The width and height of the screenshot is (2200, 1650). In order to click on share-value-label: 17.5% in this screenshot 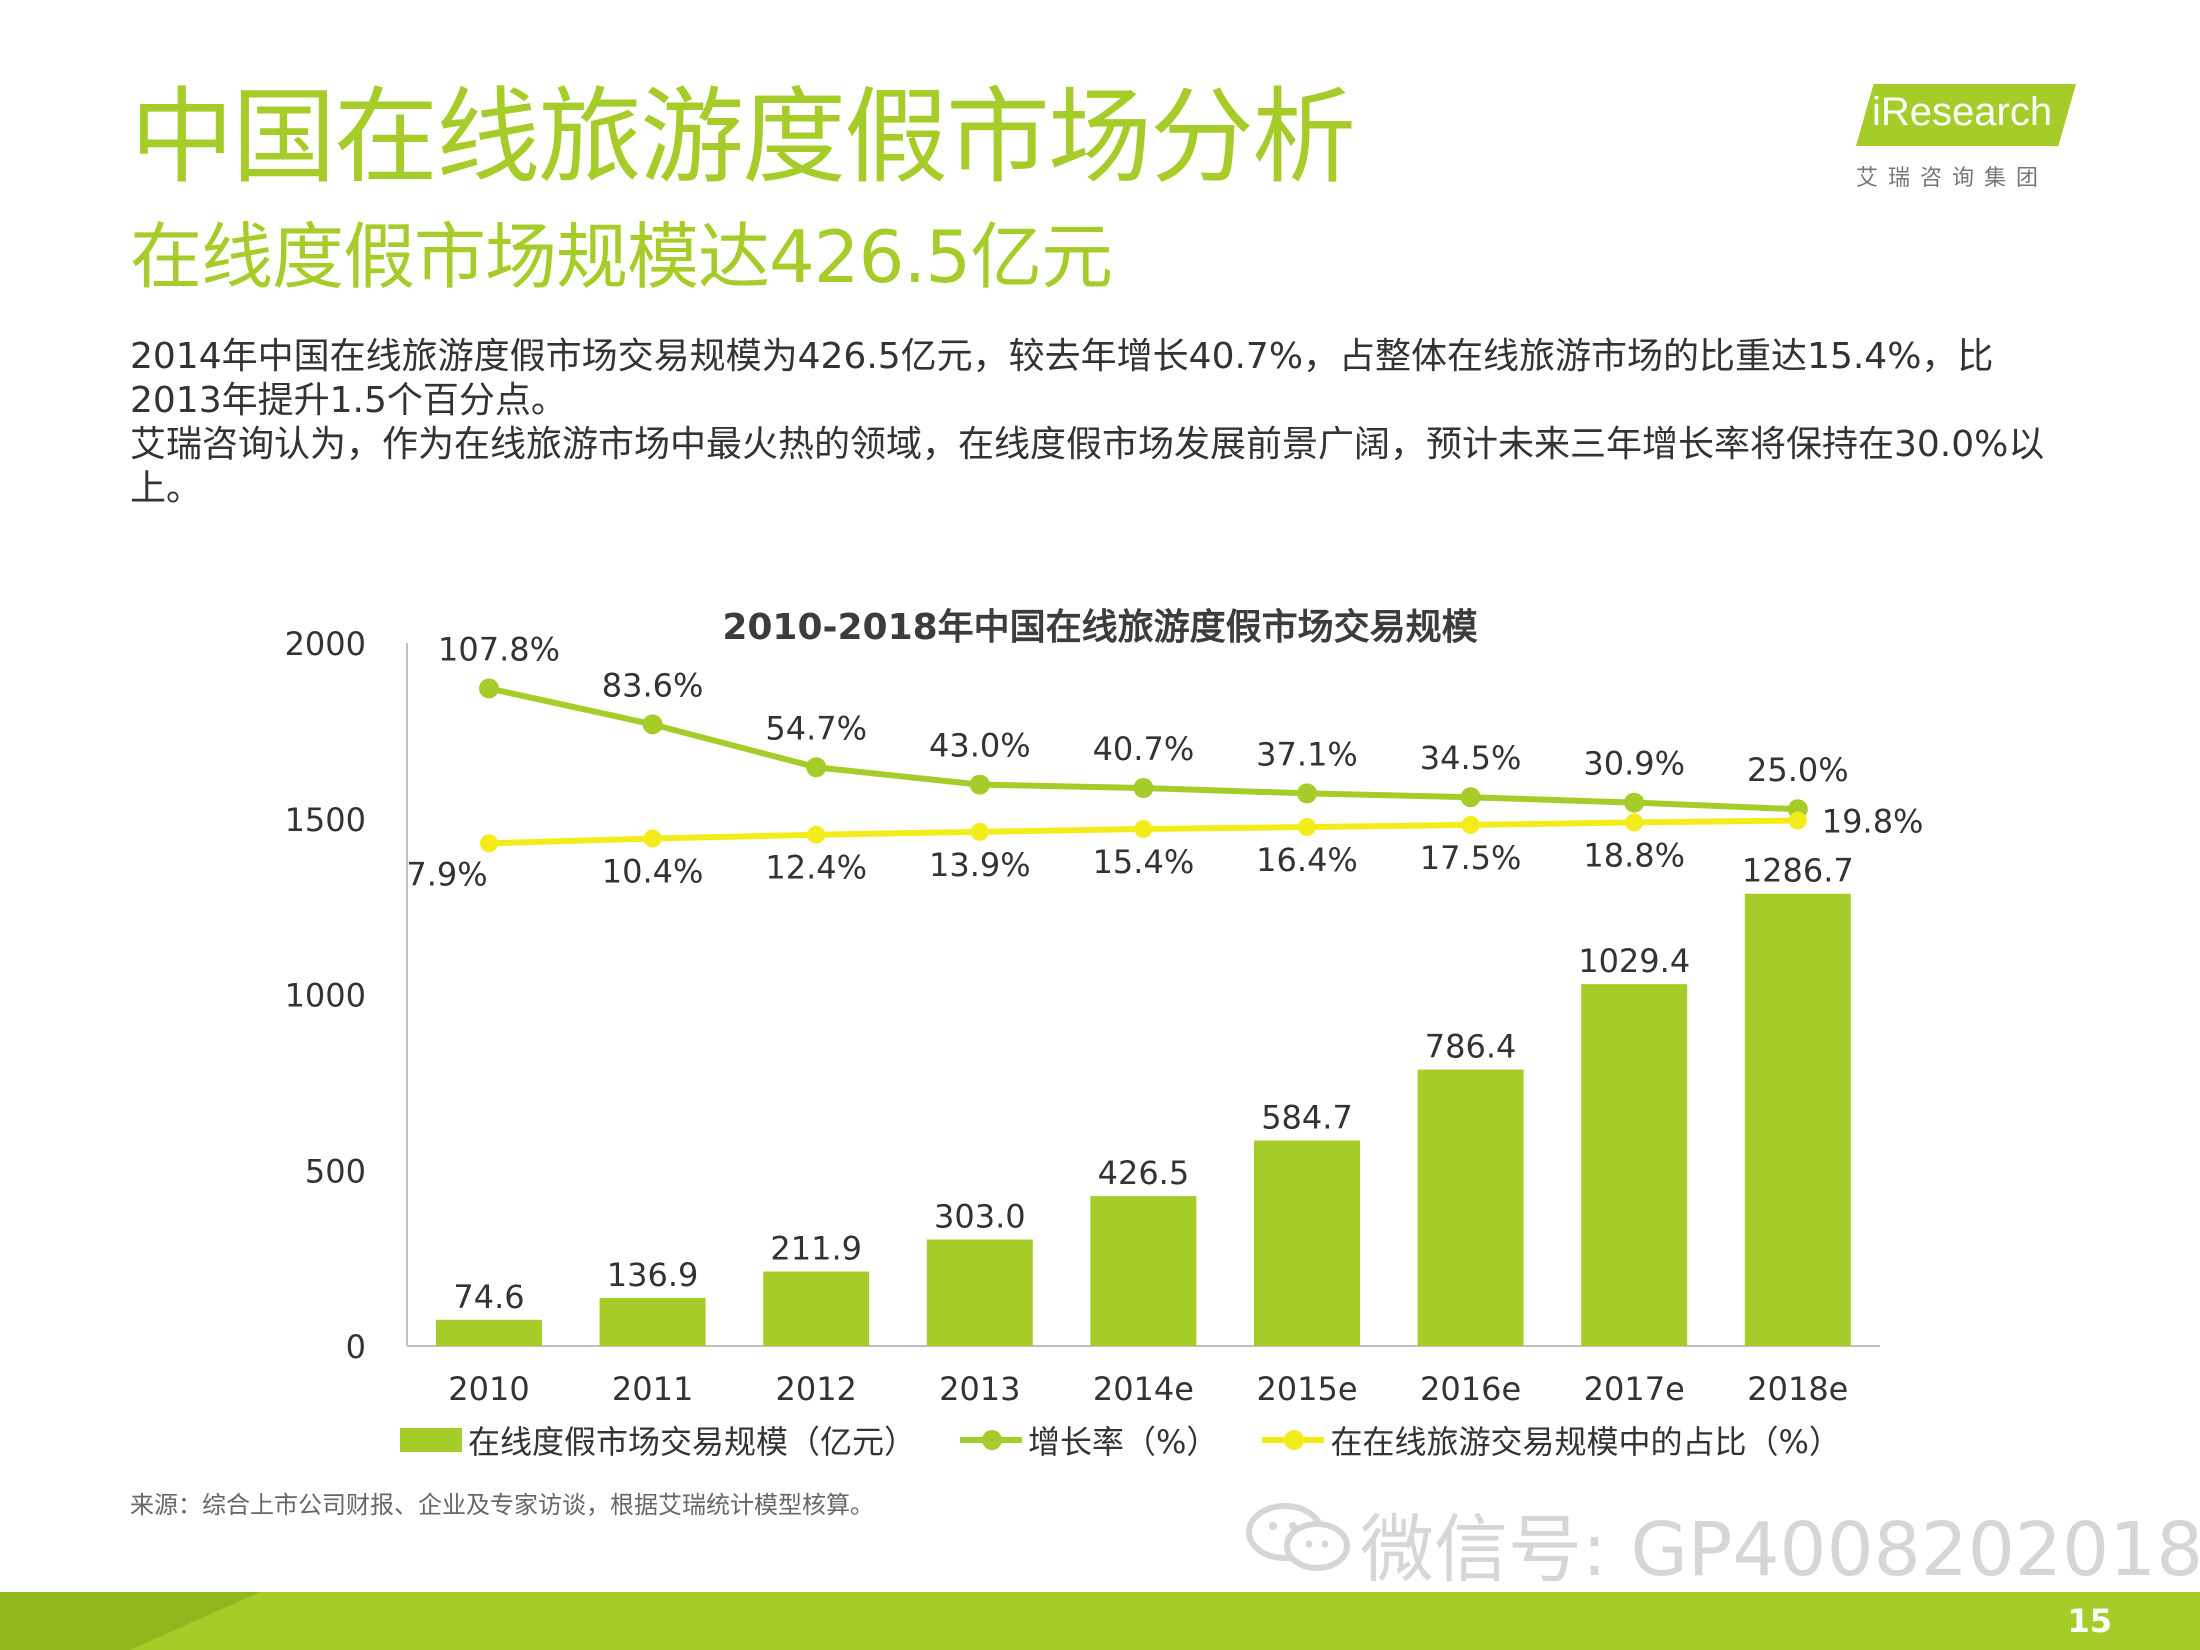, I will do `click(1471, 858)`.